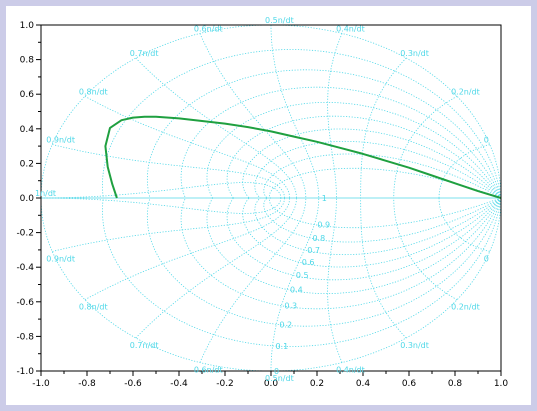 The height and width of the screenshot is (411, 537). What do you see at coordinates (302, 275) in the screenshot?
I see `damping-label: 0.5` at bounding box center [302, 275].